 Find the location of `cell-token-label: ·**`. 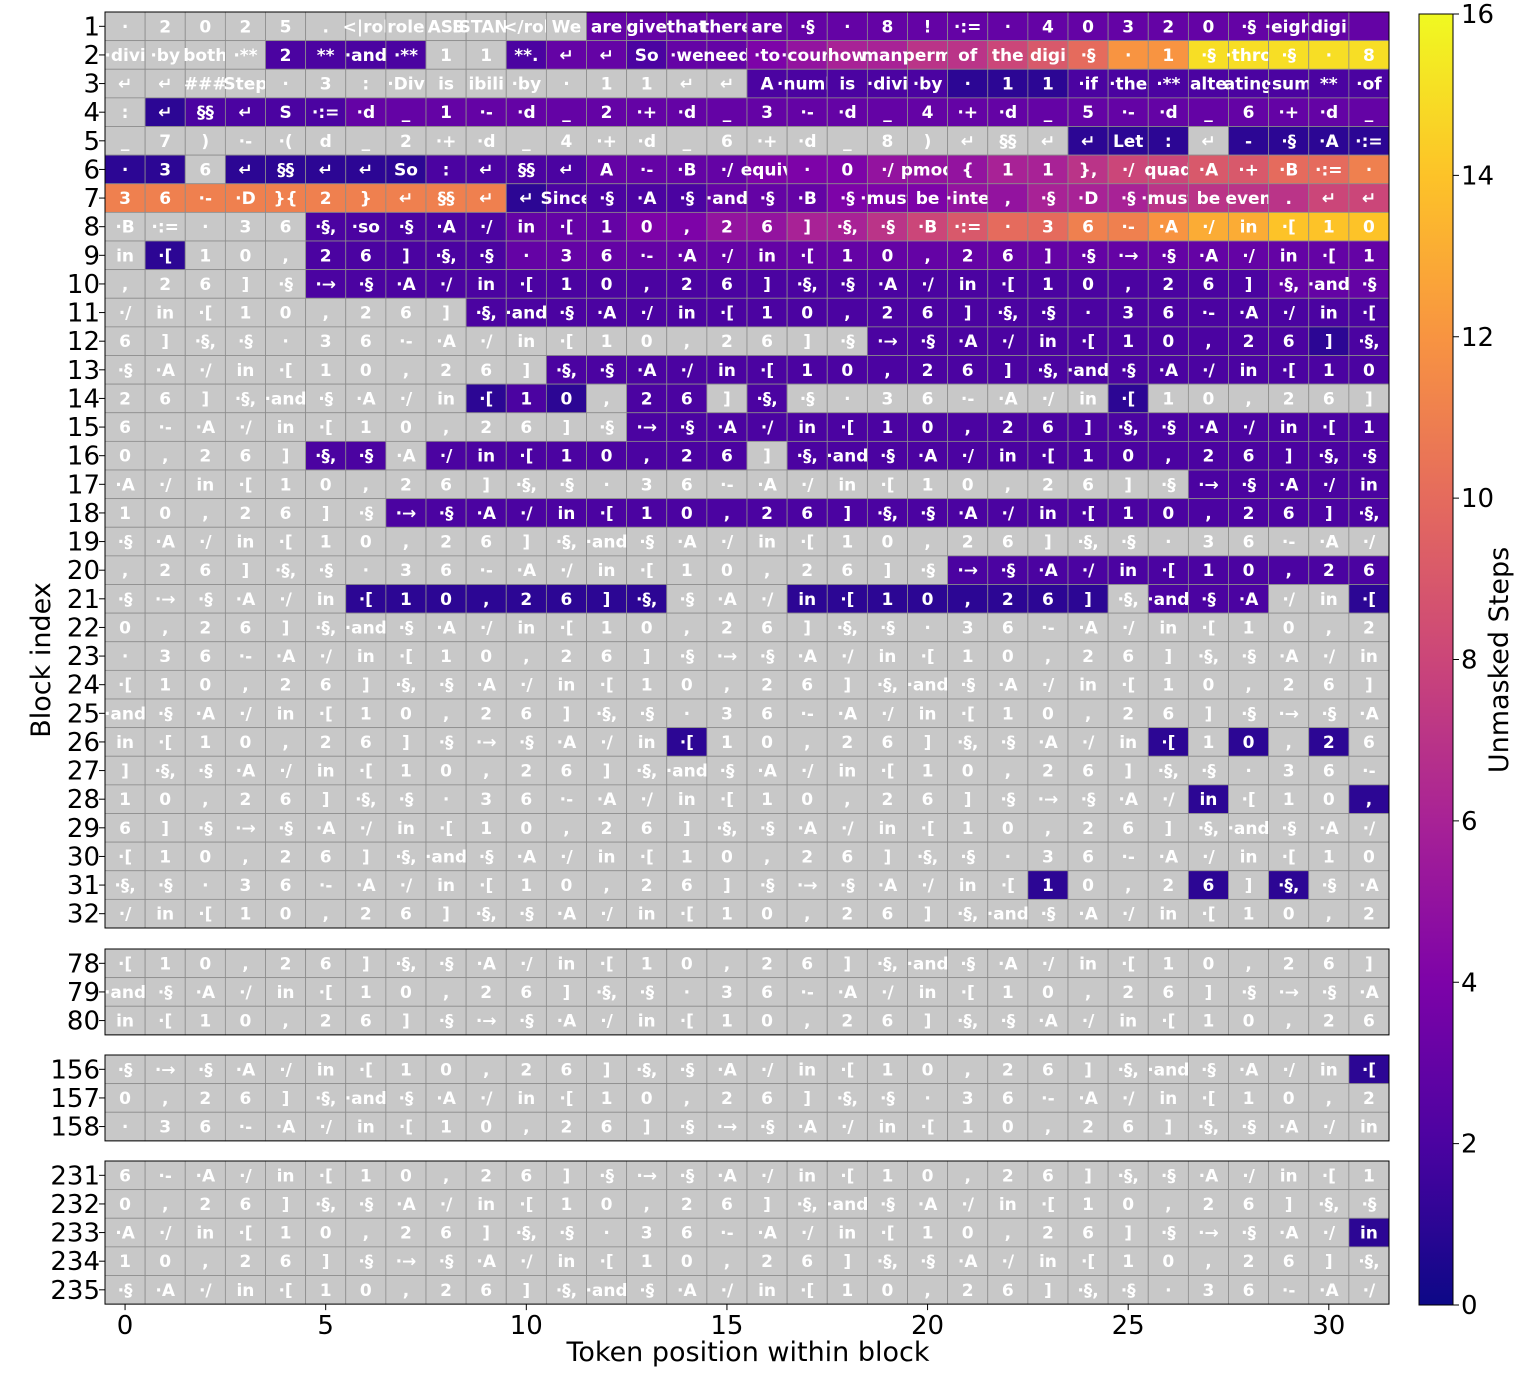

cell-token-label: ·** is located at coordinates (245, 56).